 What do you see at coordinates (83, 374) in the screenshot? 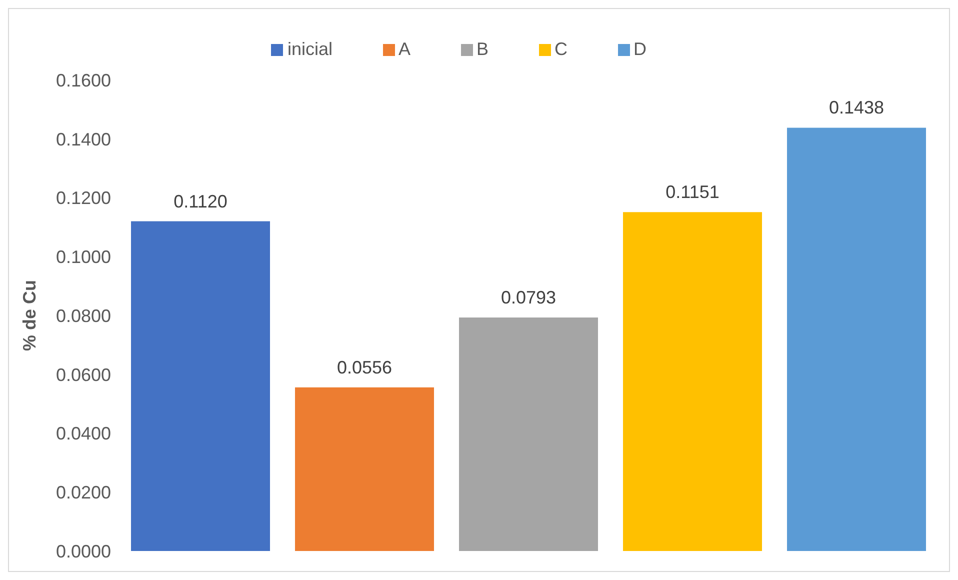
I see `y-tick-label: 0.0600` at bounding box center [83, 374].